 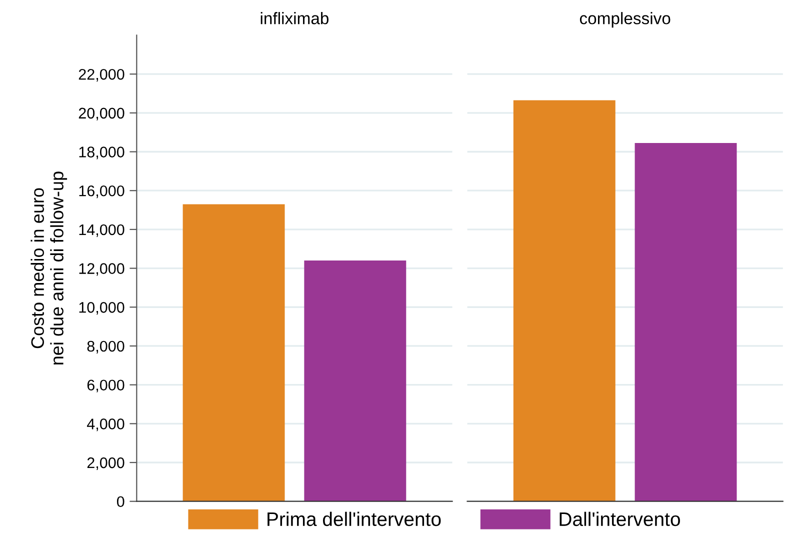 I want to click on y-tick-label: 20,000, so click(x=101, y=114).